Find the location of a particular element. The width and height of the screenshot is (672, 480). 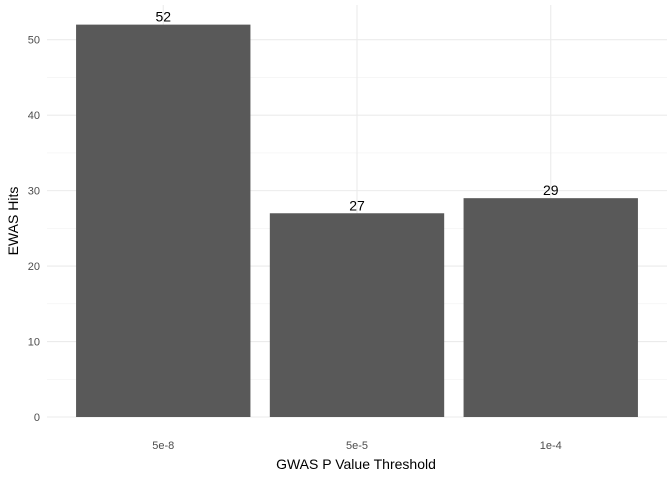

data-label: 52 is located at coordinates (163, 17).